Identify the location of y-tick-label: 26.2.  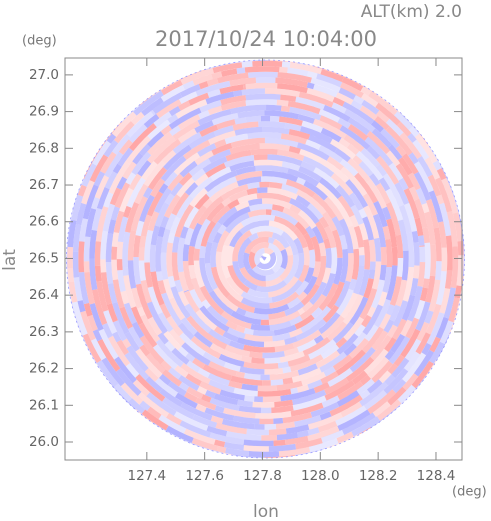
(44, 369).